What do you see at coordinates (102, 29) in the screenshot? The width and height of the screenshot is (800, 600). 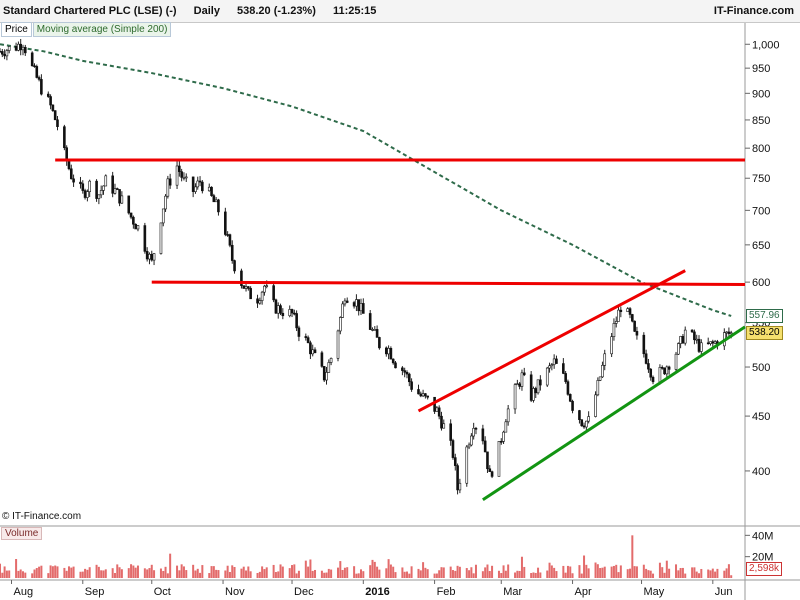 I see `legend-moving-average: Moving average (Simple 200)` at bounding box center [102, 29].